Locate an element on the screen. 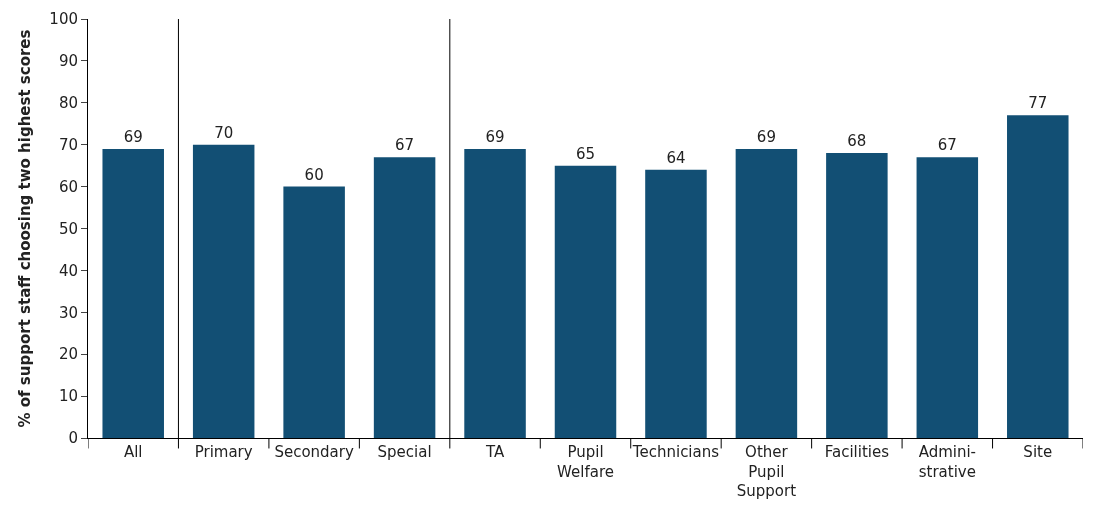 This screenshot has height=520, width=1093. x-tick-label: All is located at coordinates (133, 452).